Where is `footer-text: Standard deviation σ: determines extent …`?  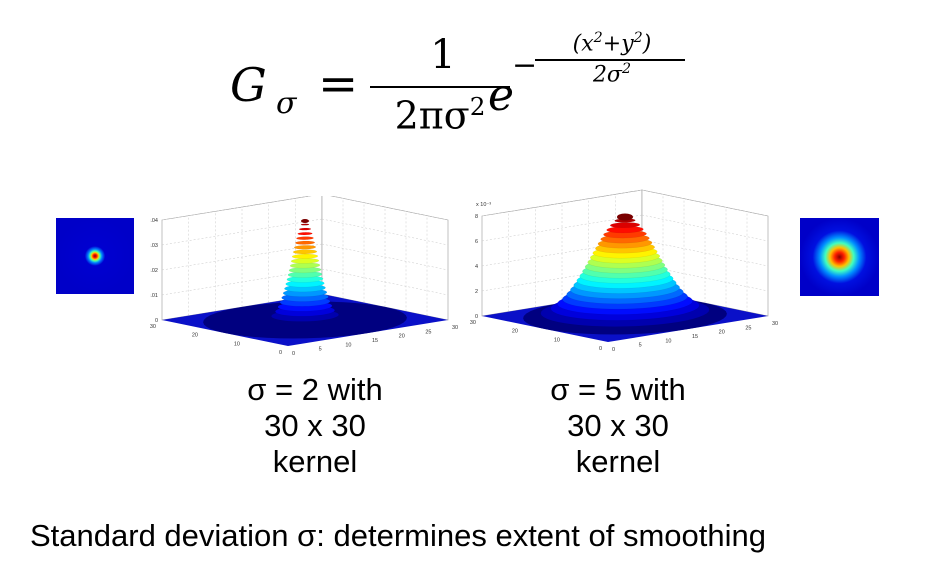
footer-text: Standard deviation σ: determines extent … is located at coordinates (398, 535).